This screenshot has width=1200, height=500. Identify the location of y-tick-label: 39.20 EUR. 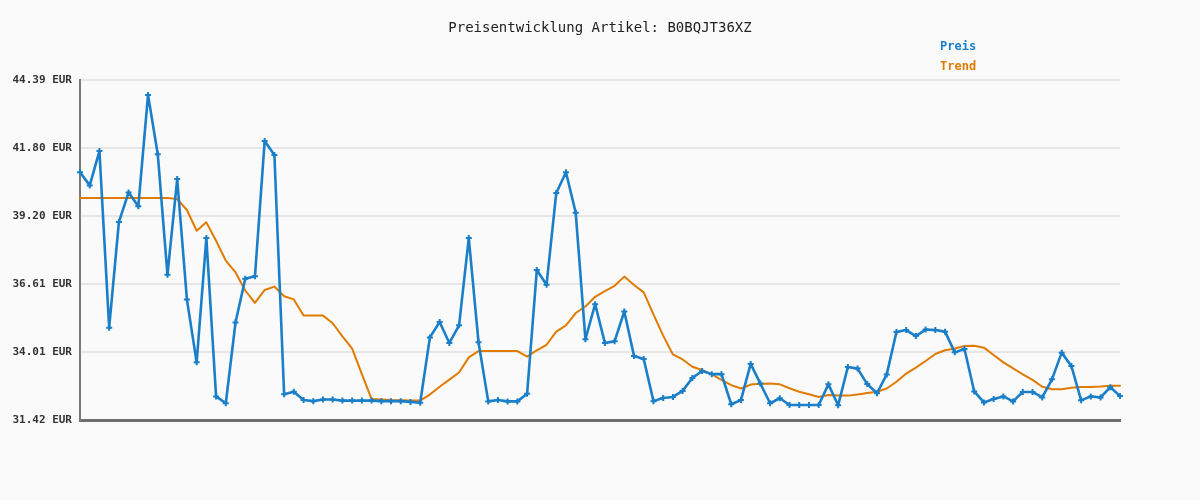
(42, 215).